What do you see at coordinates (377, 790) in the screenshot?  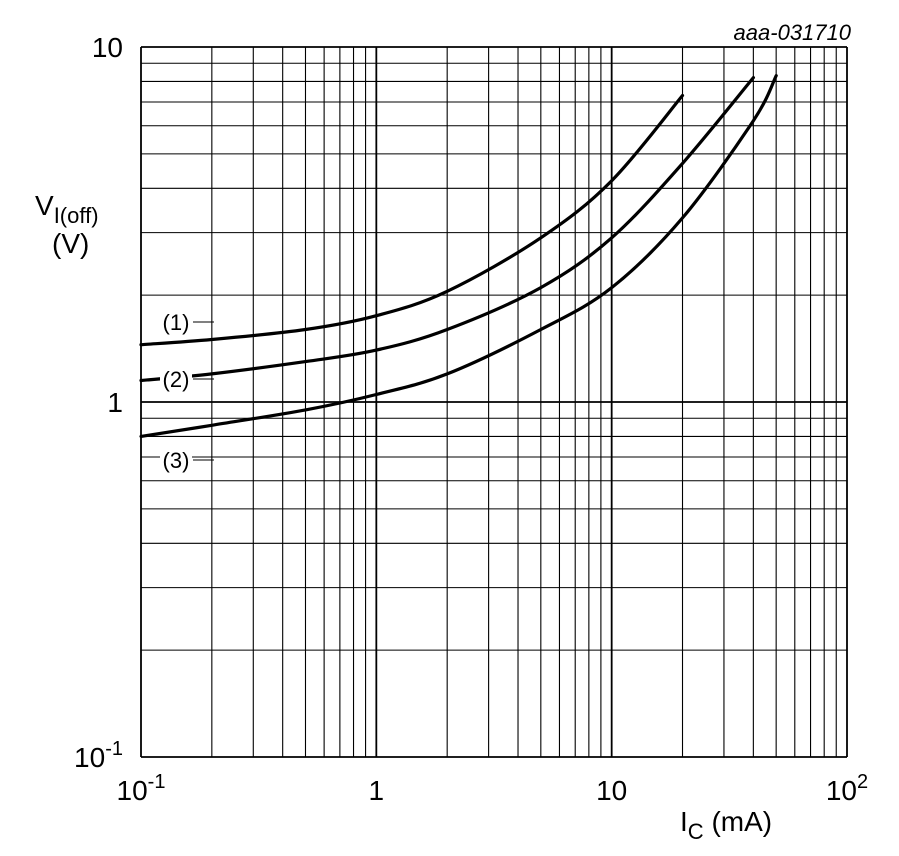 I see `x-tick-label: 1` at bounding box center [377, 790].